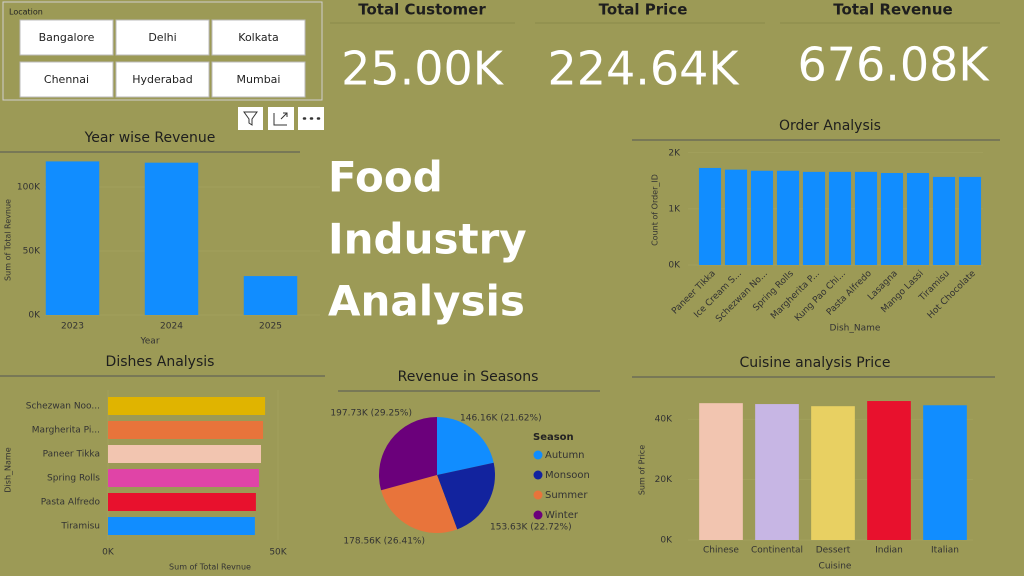 The height and width of the screenshot is (576, 1024). I want to click on y-tick-label: Tiramisu, so click(80, 527).